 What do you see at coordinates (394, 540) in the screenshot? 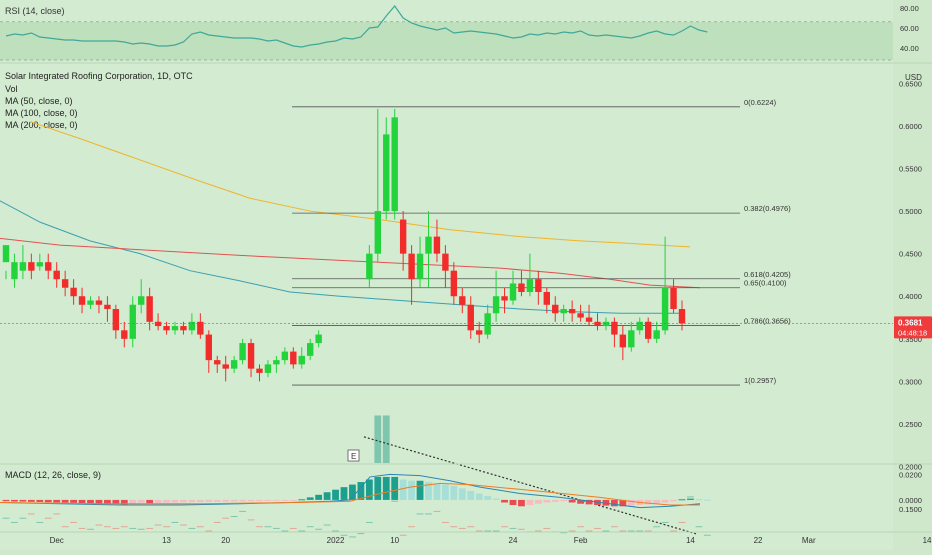
I see `x-tick-label: 10` at bounding box center [394, 540].